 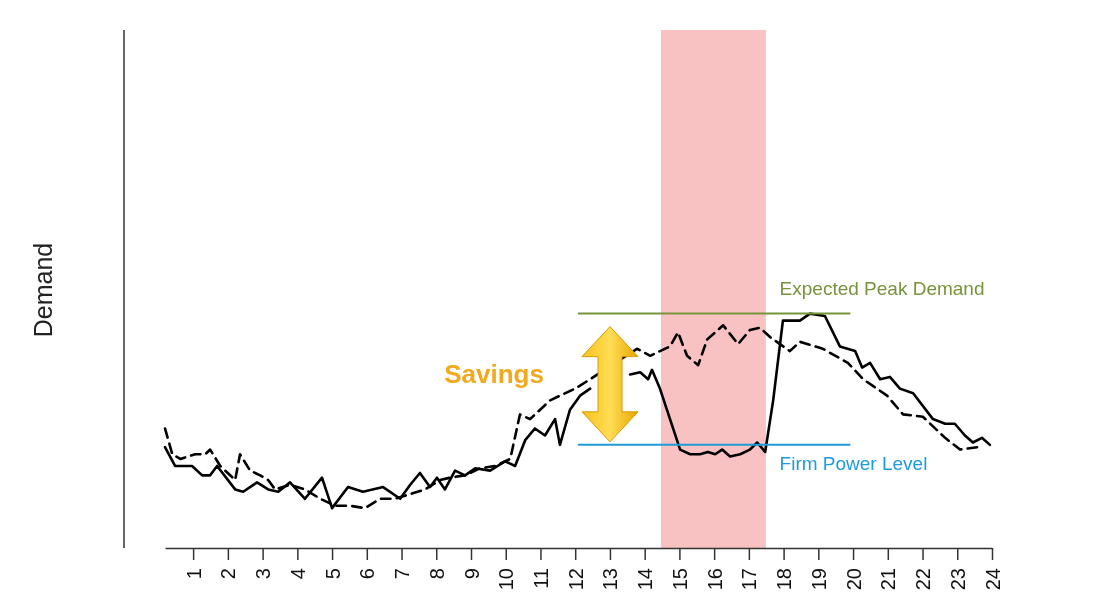 What do you see at coordinates (679, 579) in the screenshot?
I see `x-tick-label: 15` at bounding box center [679, 579].